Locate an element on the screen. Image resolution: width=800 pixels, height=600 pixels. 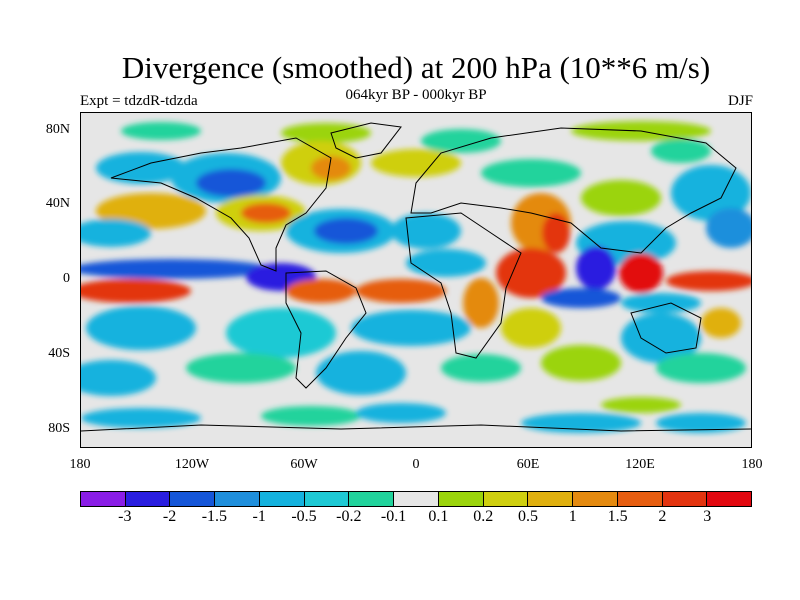
colorbar-label: 0.5 is located at coordinates (528, 516).